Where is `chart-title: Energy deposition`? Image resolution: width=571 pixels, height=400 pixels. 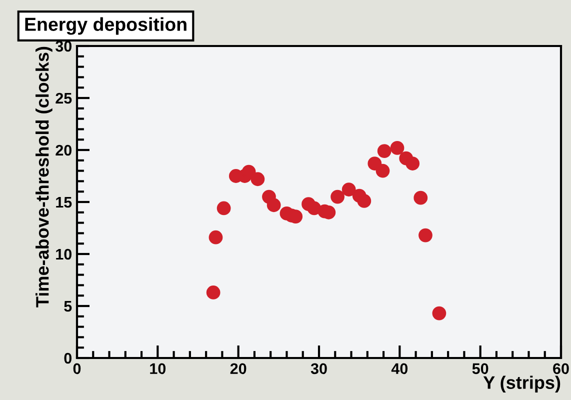
chart-title: Energy deposition is located at coordinates (105, 26).